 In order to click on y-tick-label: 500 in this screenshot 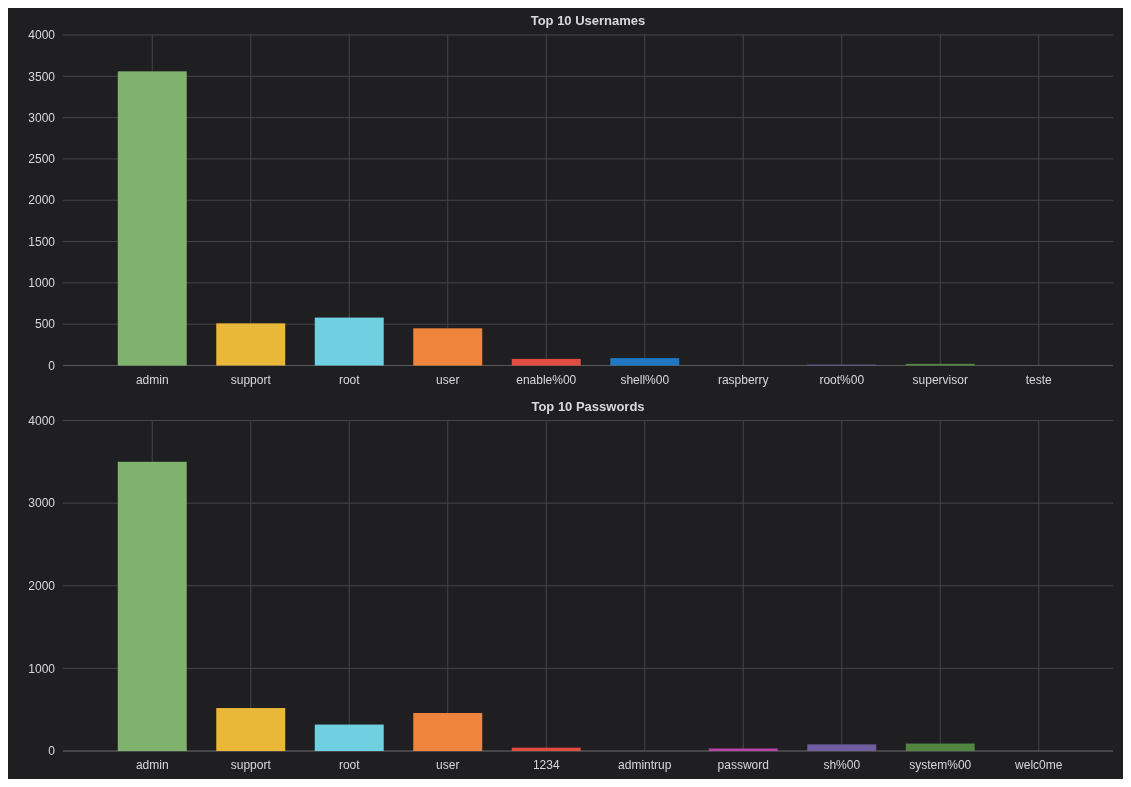, I will do `click(45, 324)`.